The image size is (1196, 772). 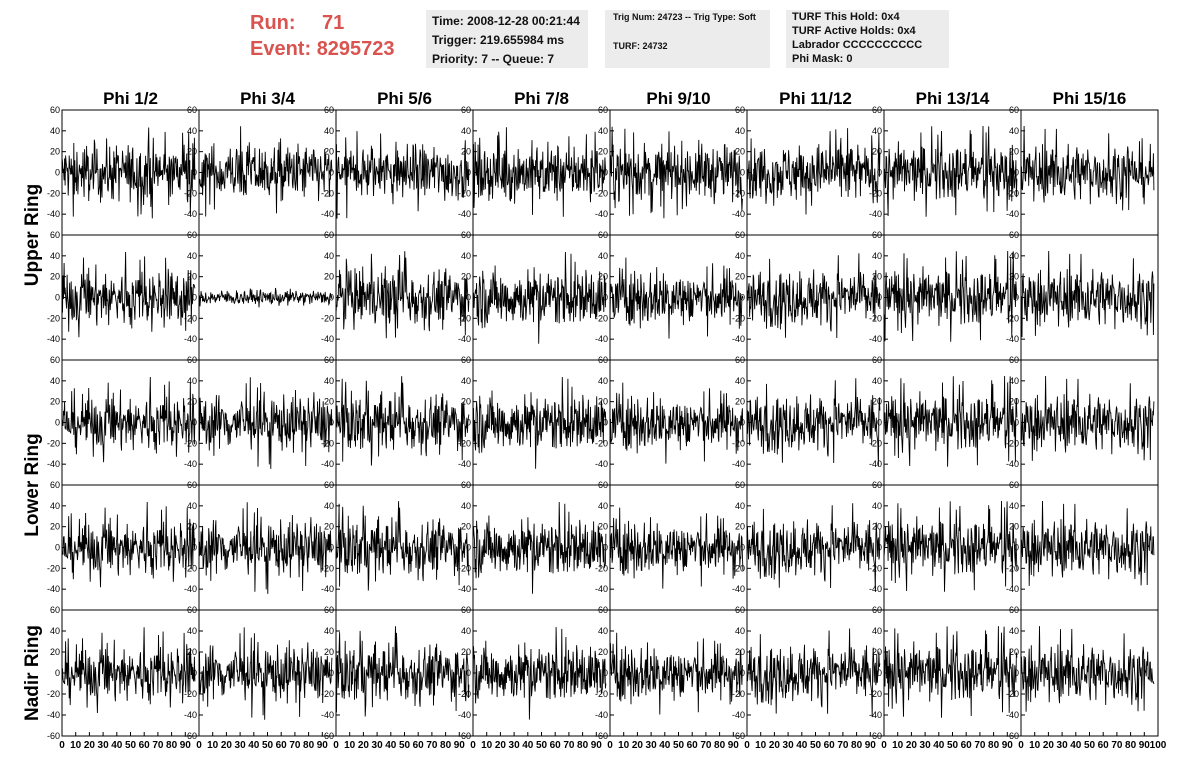 What do you see at coordinates (130, 297) in the screenshot?
I see `panel-frame` at bounding box center [130, 297].